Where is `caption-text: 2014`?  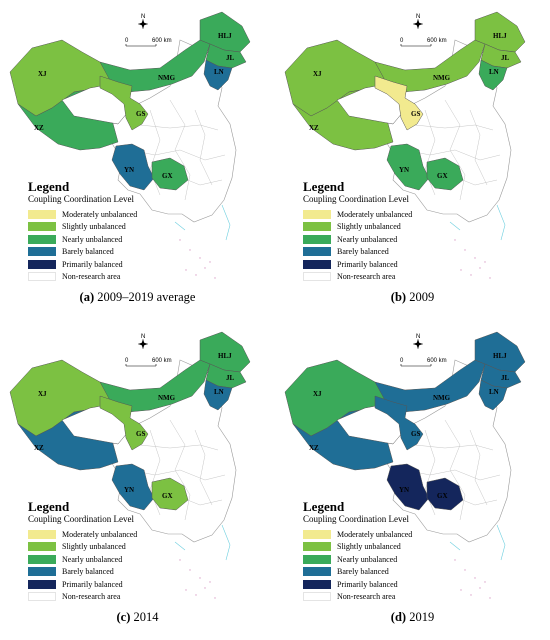 caption-text: 2014 is located at coordinates (144, 617).